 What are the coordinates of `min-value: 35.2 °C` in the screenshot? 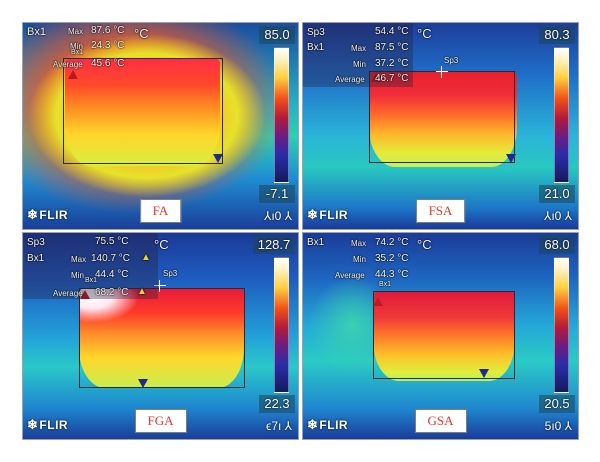 It's located at (392, 258).